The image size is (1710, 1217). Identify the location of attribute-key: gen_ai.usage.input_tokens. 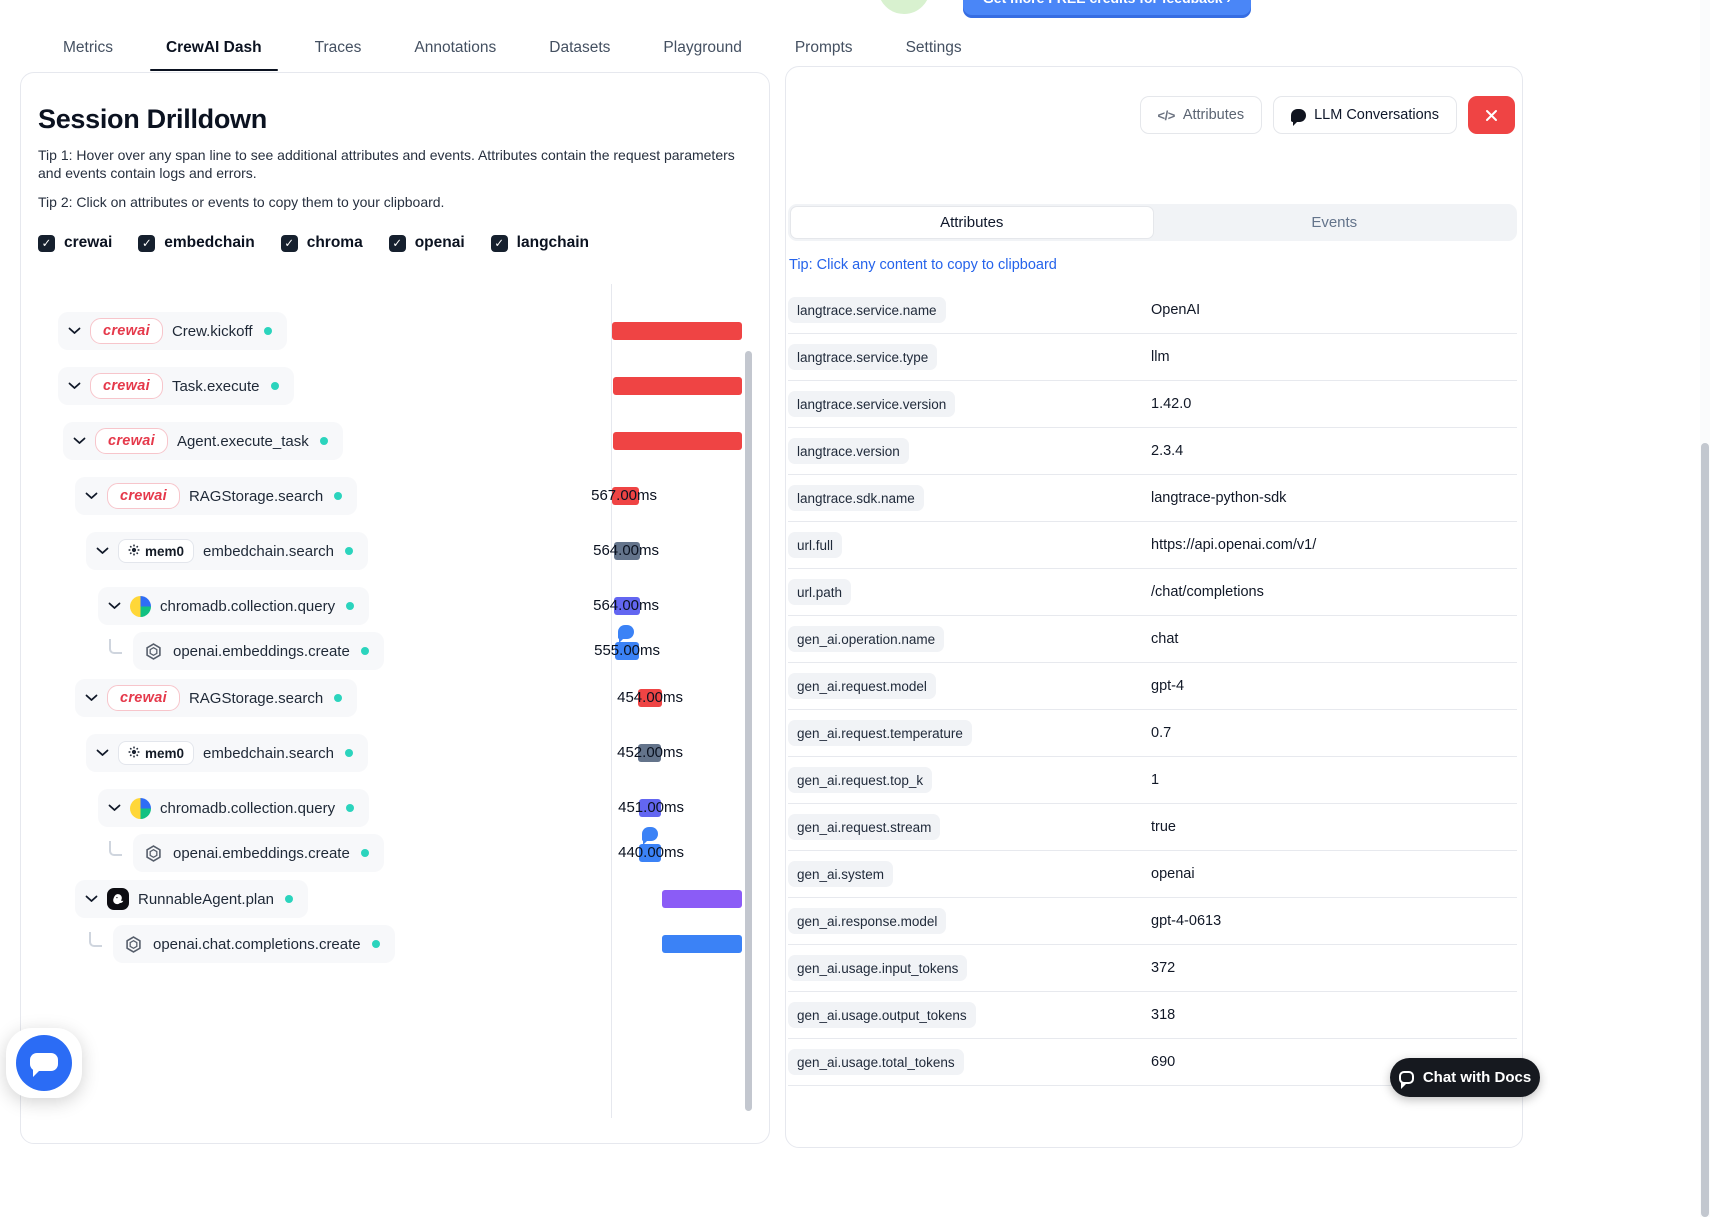
(878, 968).